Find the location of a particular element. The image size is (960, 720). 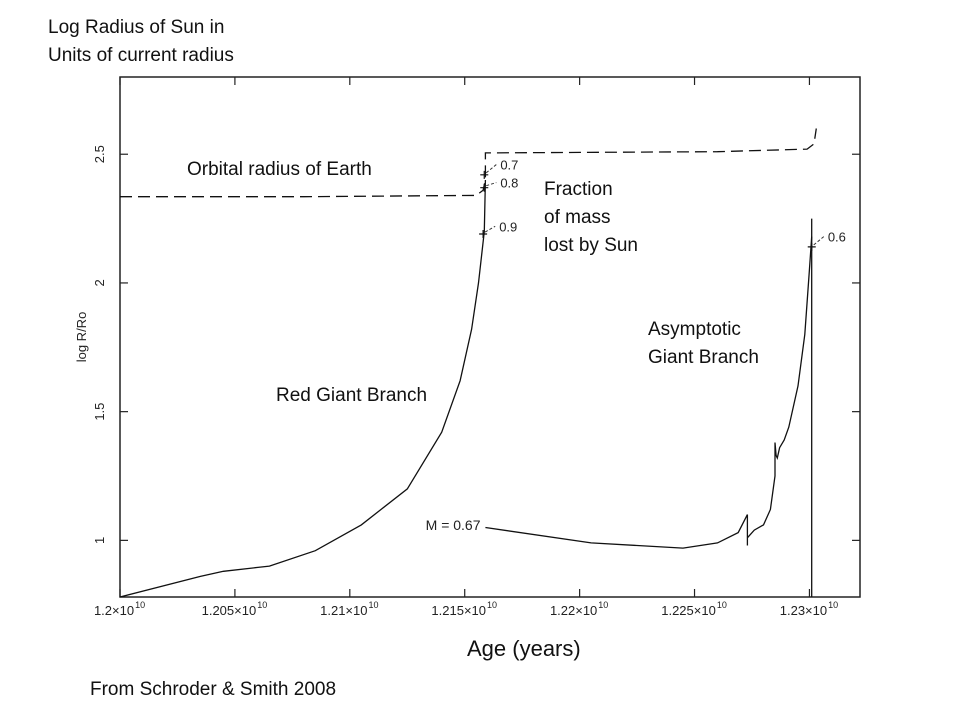

y-tick-label: 2.5 is located at coordinates (99, 154).